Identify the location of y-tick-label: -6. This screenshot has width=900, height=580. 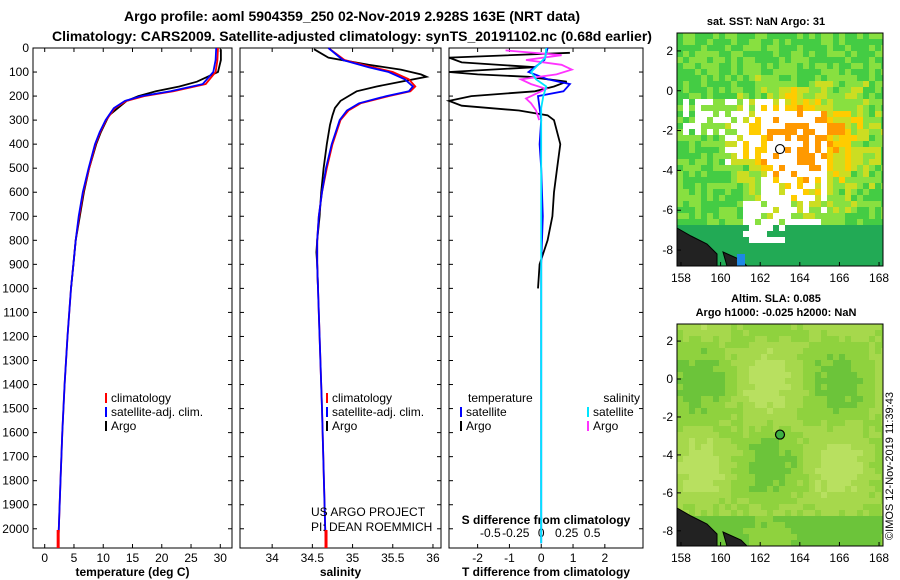
(667, 210).